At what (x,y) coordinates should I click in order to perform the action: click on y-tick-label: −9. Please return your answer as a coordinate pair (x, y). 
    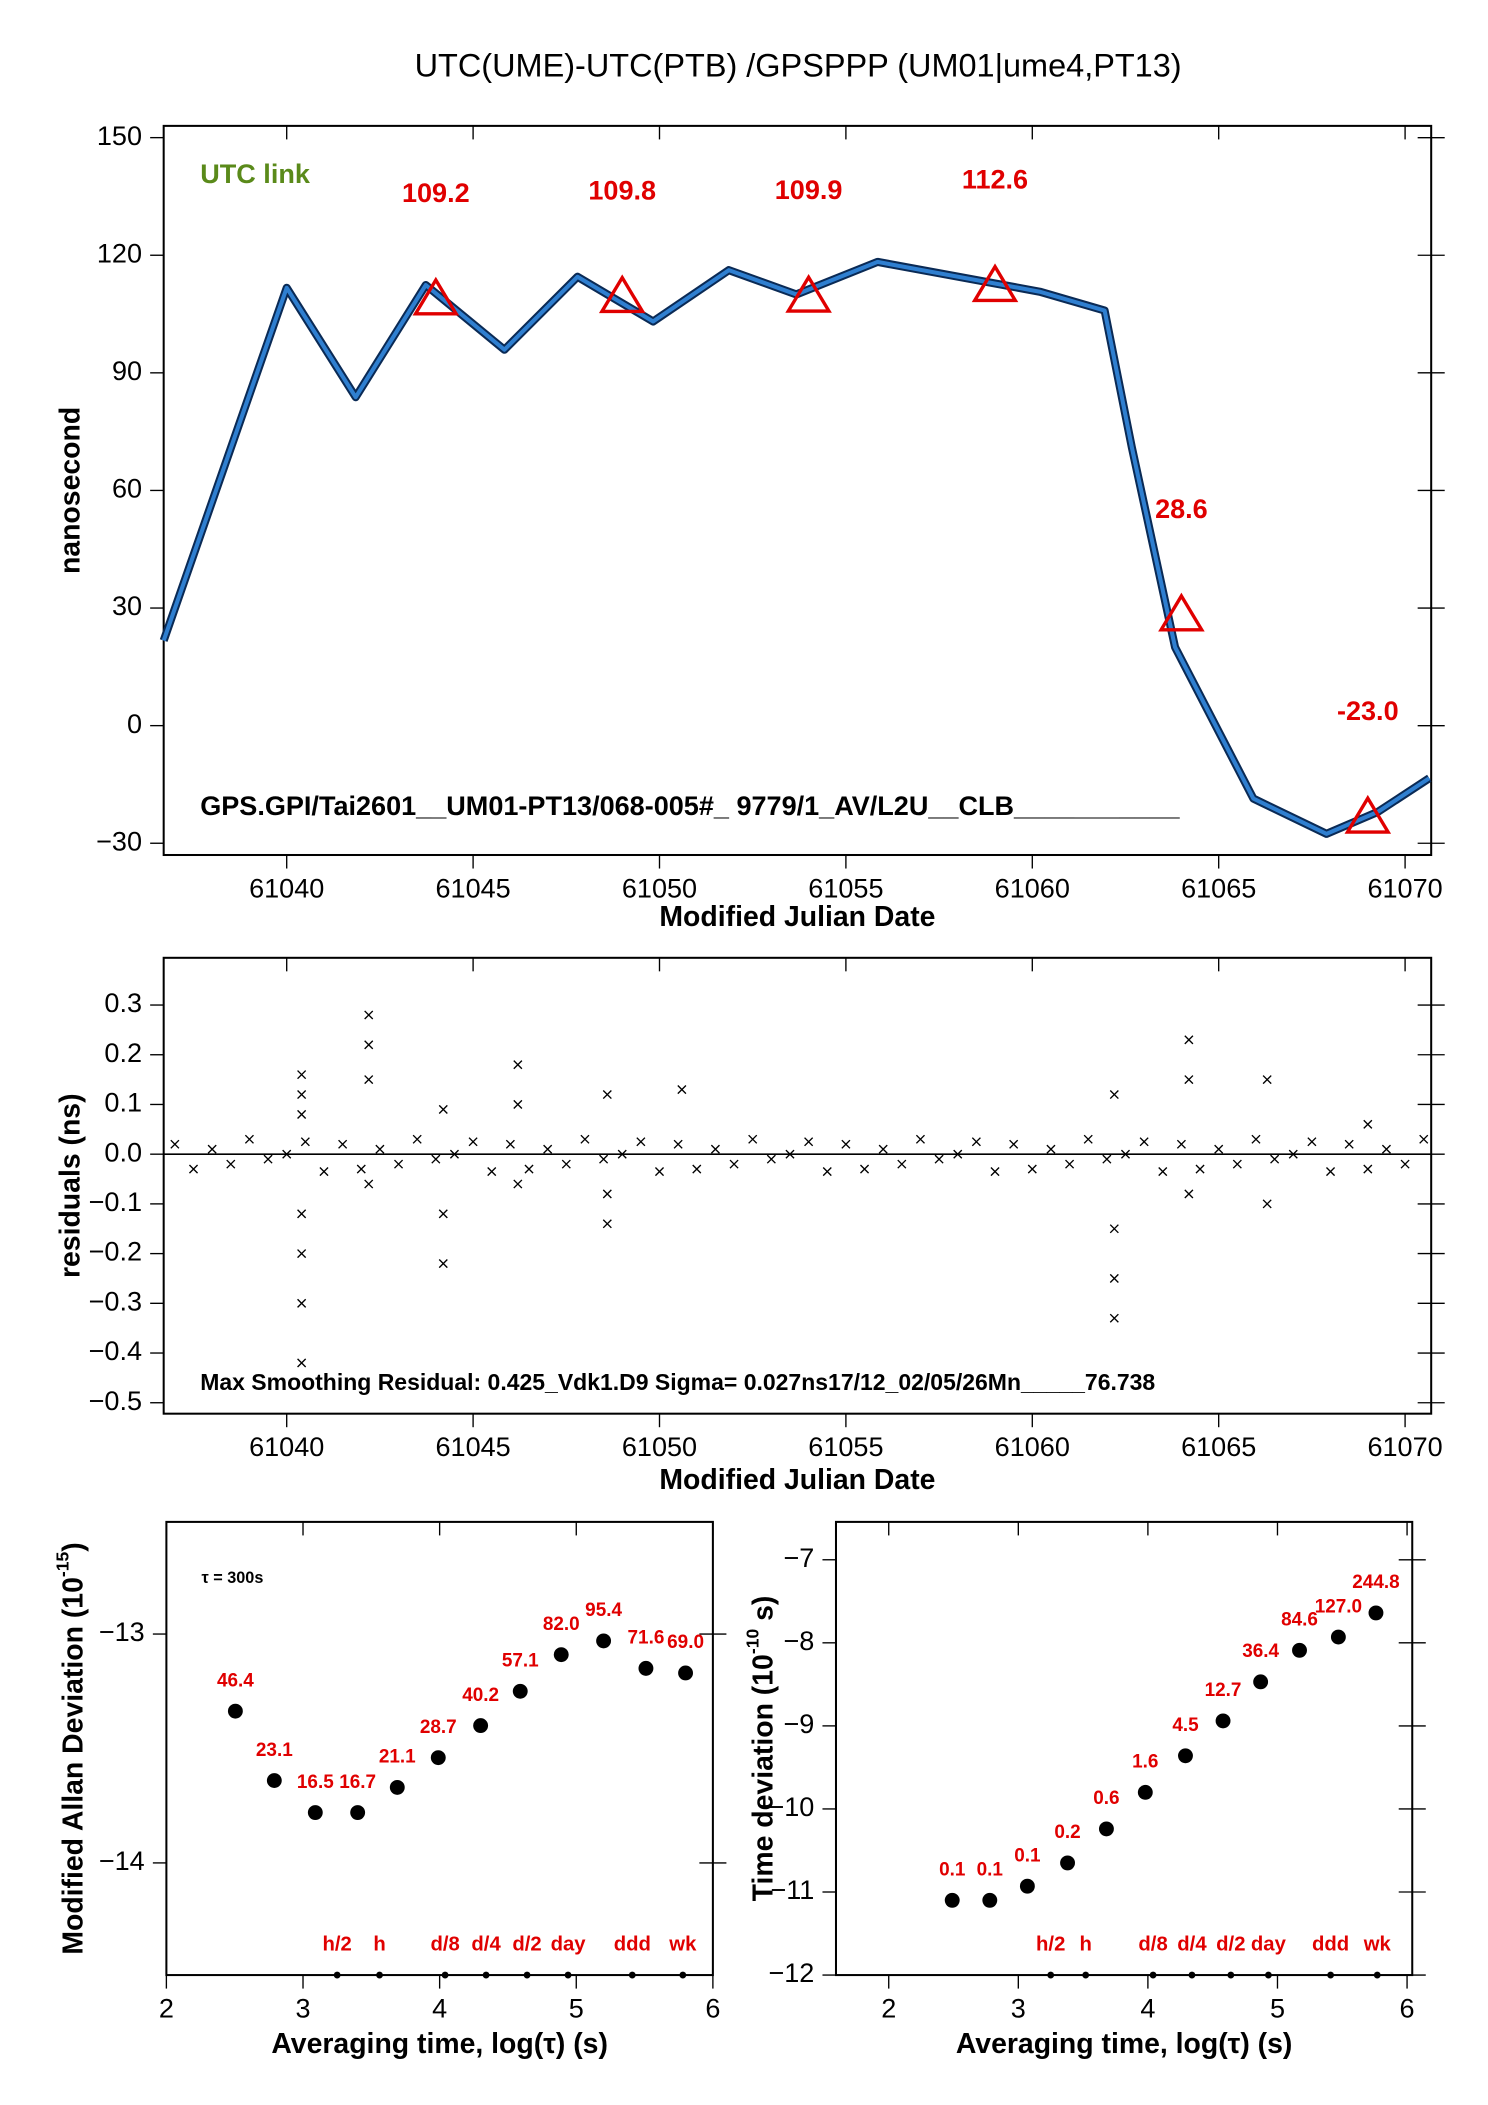
    Looking at the image, I should click on (798, 1724).